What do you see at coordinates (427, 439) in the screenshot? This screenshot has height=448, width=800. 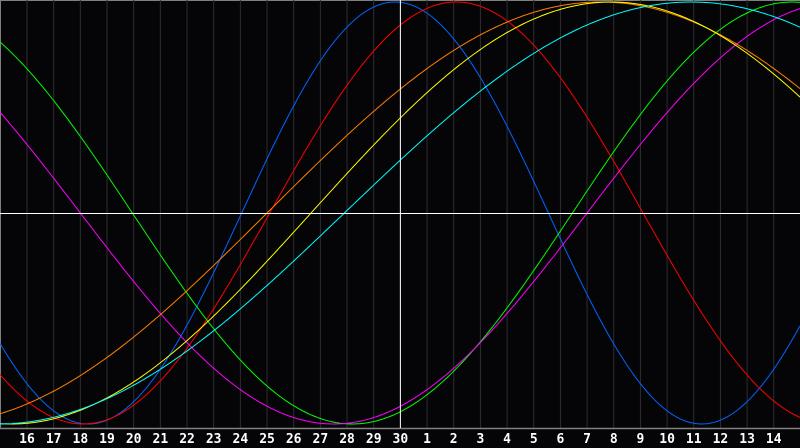 I see `x-tick-label: 1` at bounding box center [427, 439].